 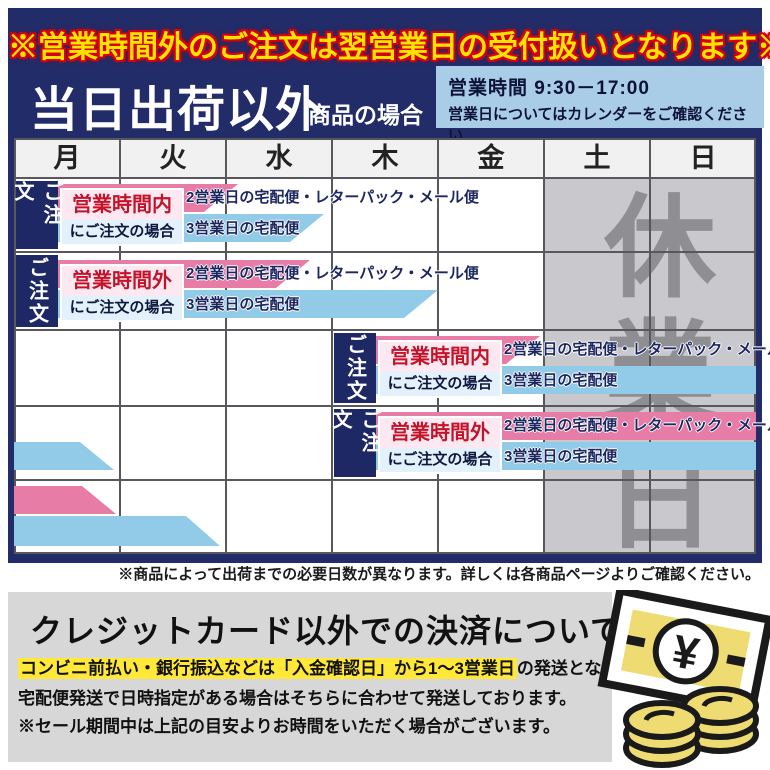 I want to click on order-label-row1: ご注文, so click(x=36, y=215).